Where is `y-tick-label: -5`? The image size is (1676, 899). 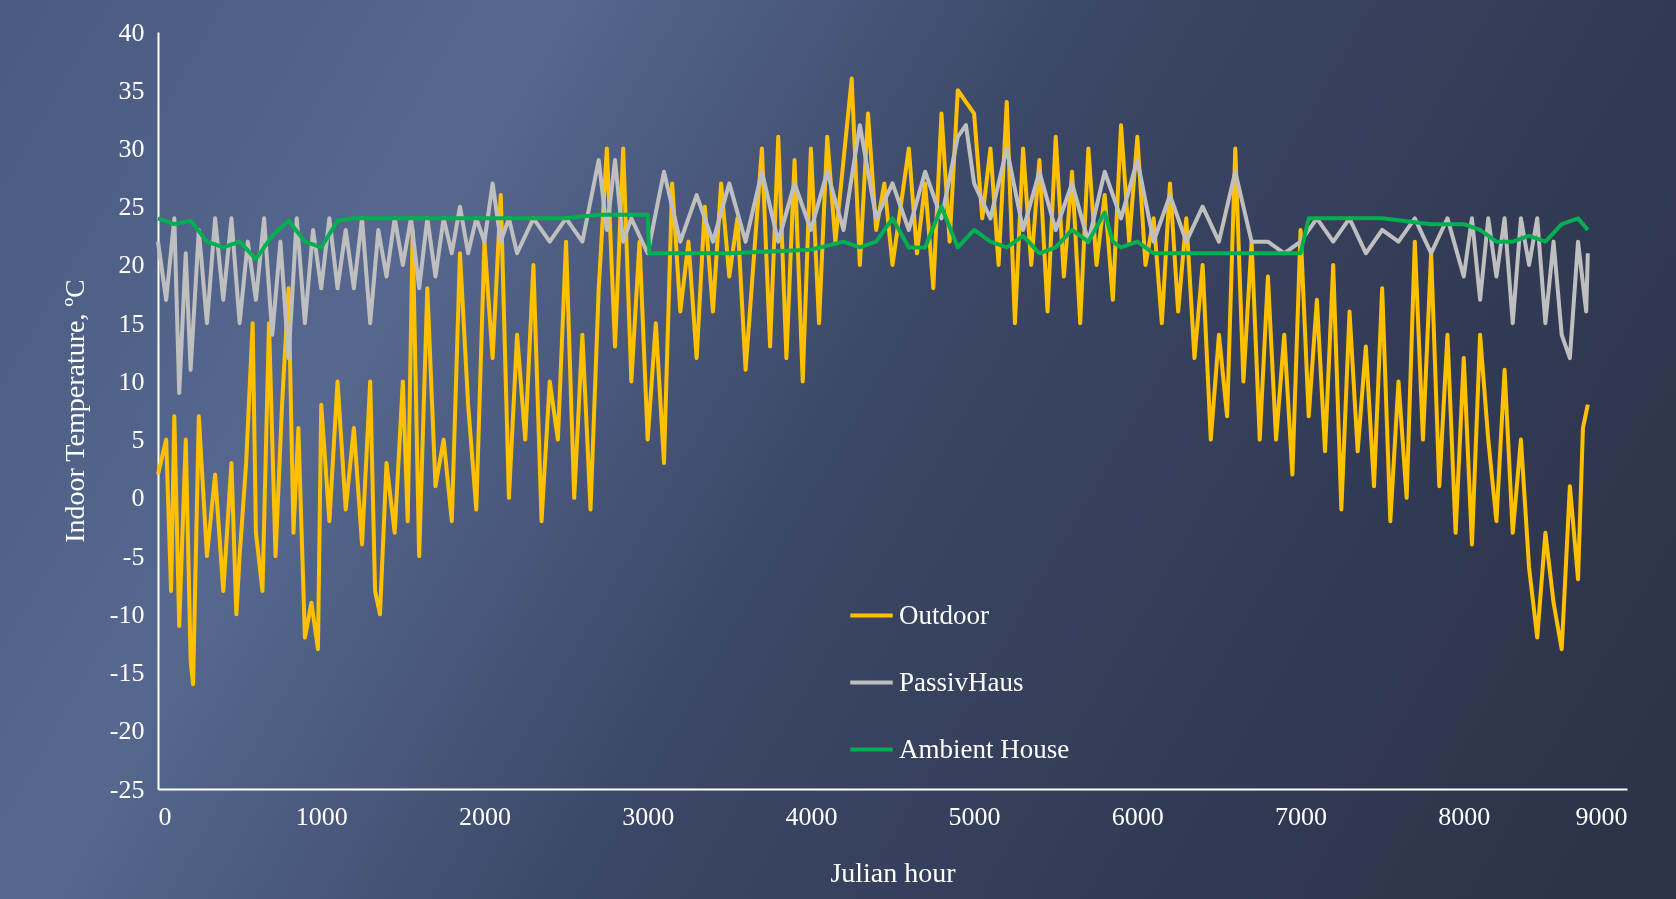
y-tick-label: -5 is located at coordinates (133, 556).